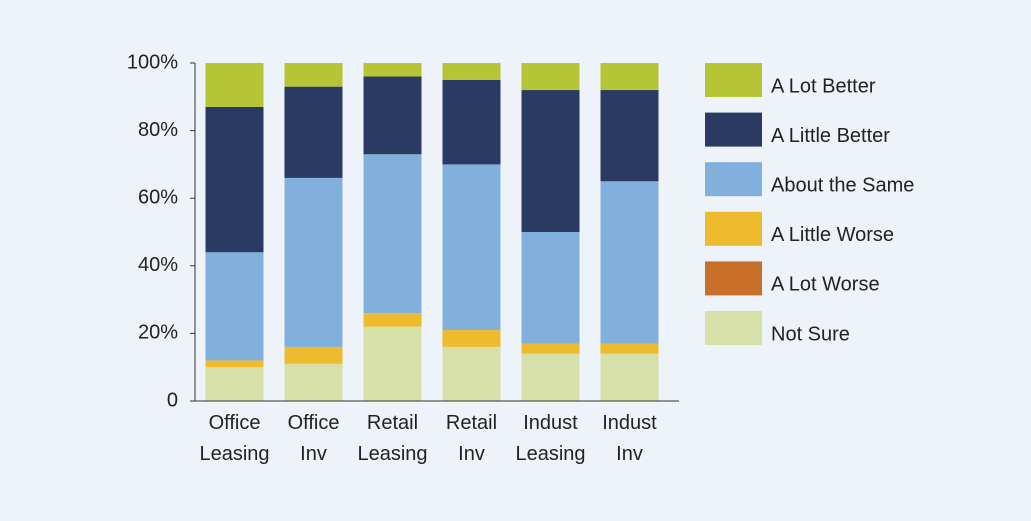  What do you see at coordinates (810, 334) in the screenshot?
I see `legend-label: Not Sure` at bounding box center [810, 334].